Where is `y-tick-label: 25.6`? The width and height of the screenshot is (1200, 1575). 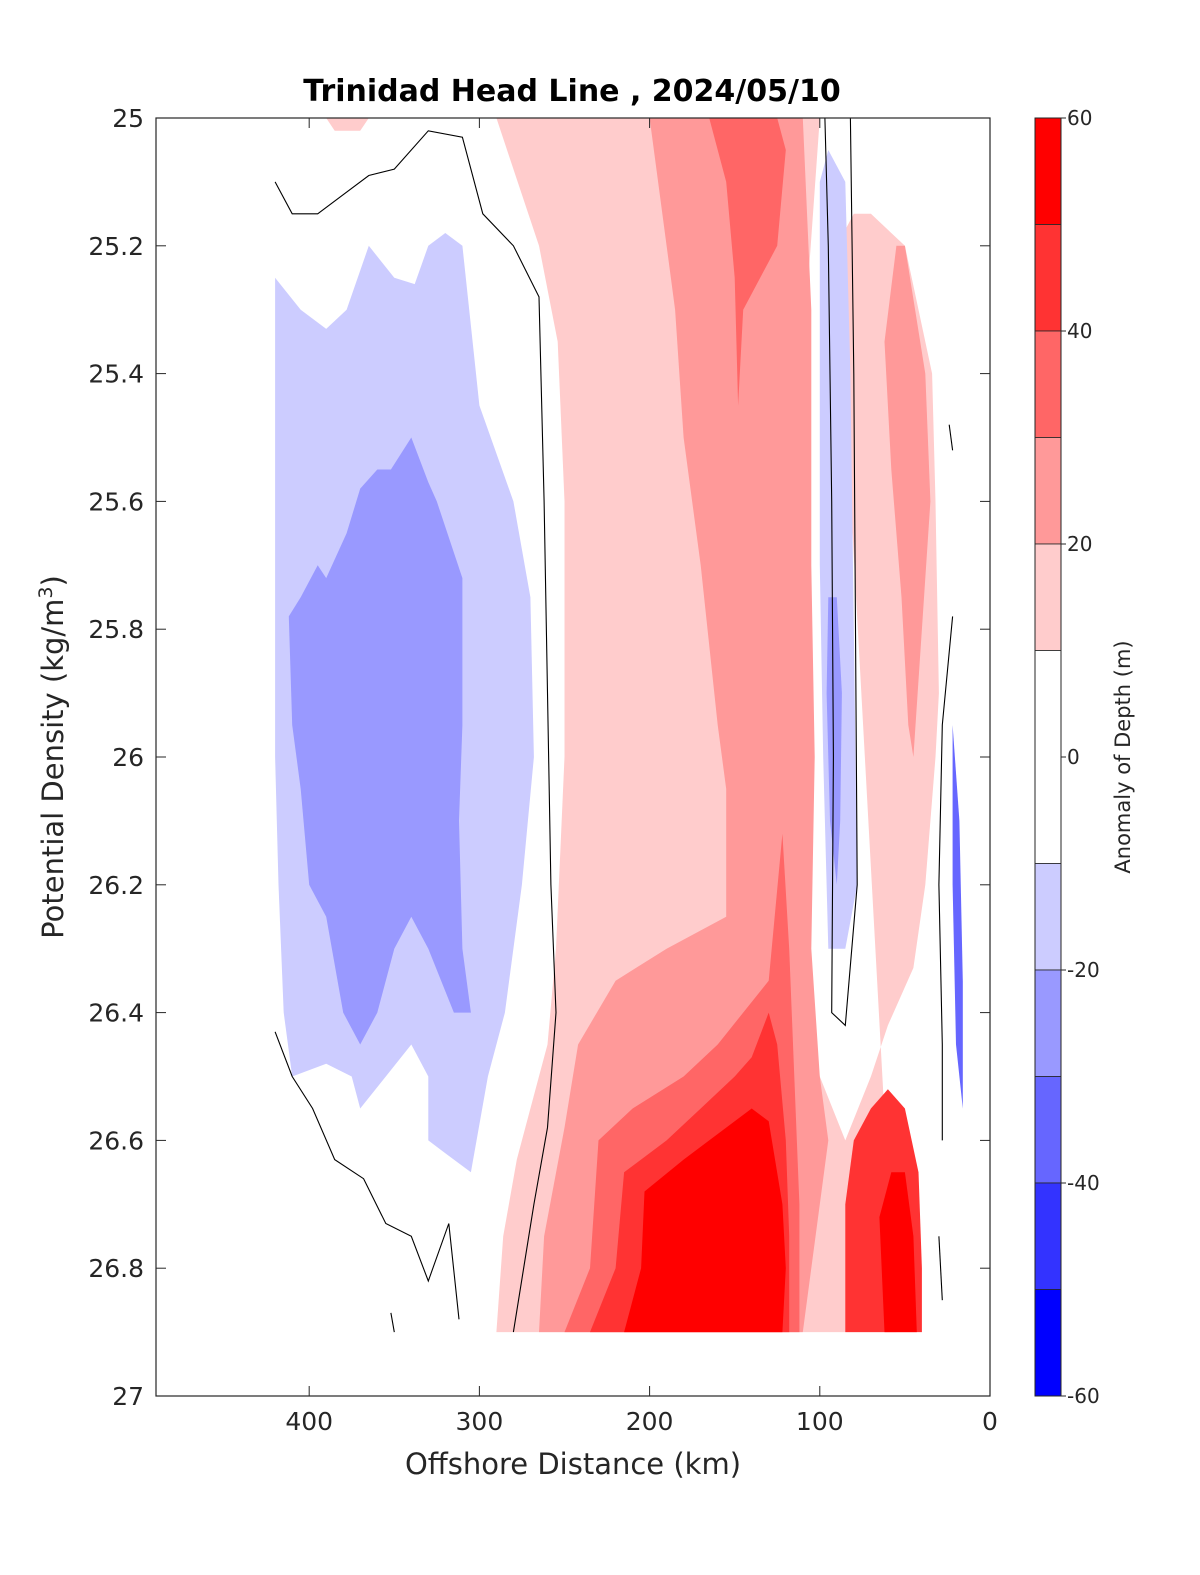
y-tick-label: 25.6 is located at coordinates (116, 501).